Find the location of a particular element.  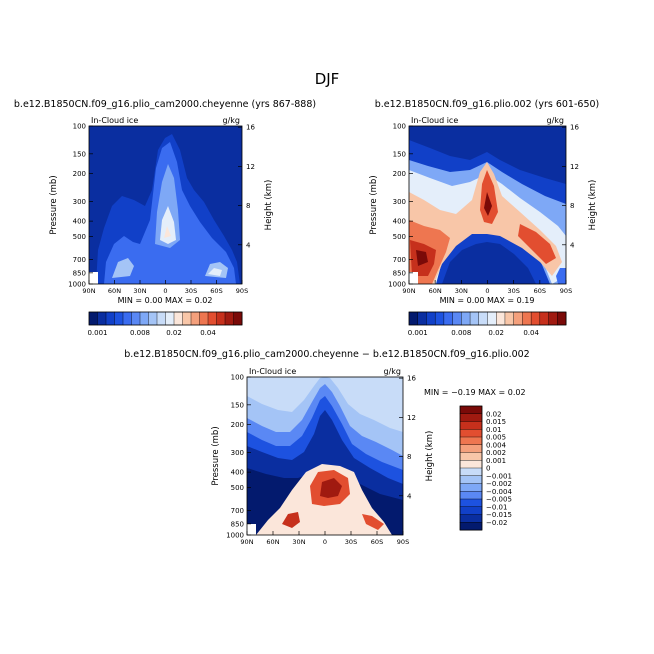

right-y-ticks: 100 150 200 300 400 500 700 850 1000 is located at coordinates (400, 206).